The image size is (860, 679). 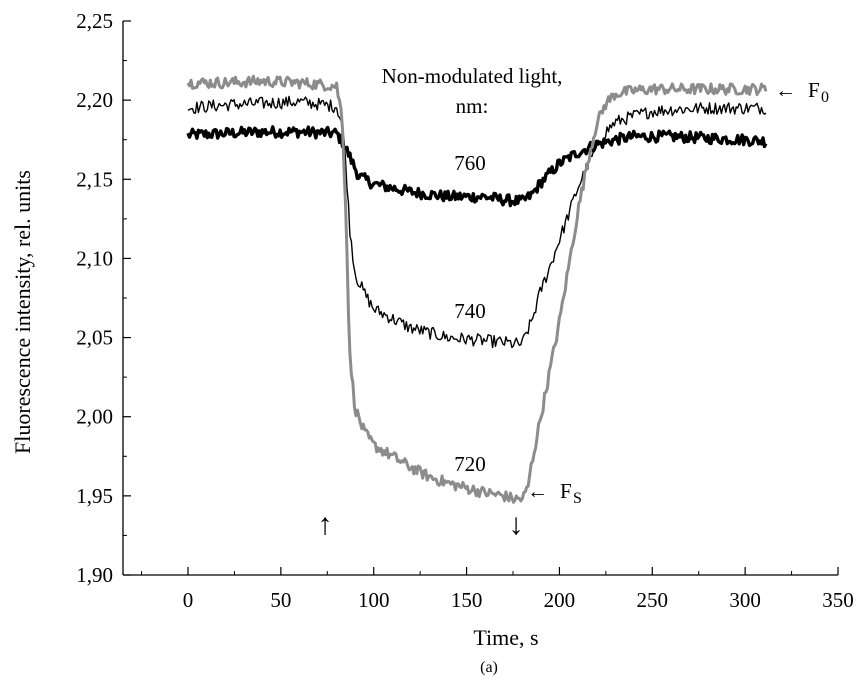 What do you see at coordinates (577, 498) in the screenshot?
I see `fs-subscript: S` at bounding box center [577, 498].